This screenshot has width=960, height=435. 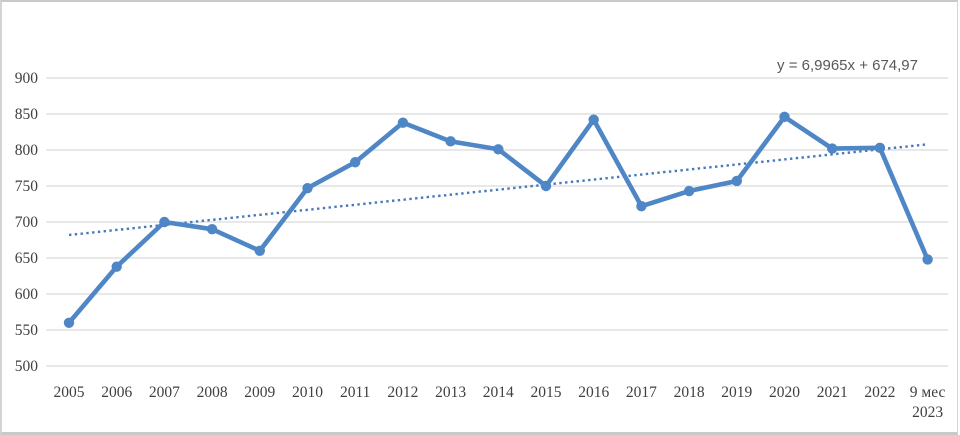 I want to click on trendline-equation-label: y = 6,9965x + 674,97, so click(x=847, y=65).